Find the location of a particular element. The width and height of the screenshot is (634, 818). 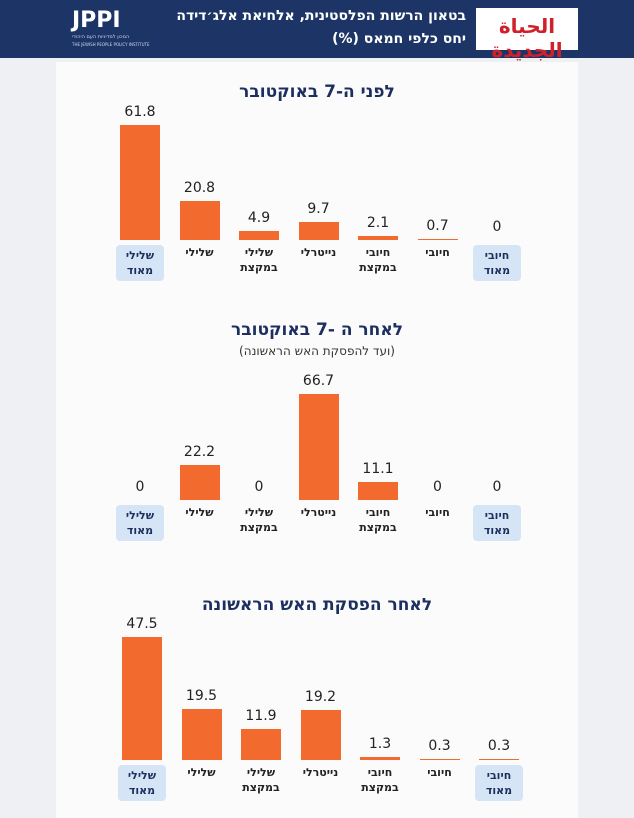

chart-title: לאחר הפסקת האש הראשונה is located at coordinates (317, 605).